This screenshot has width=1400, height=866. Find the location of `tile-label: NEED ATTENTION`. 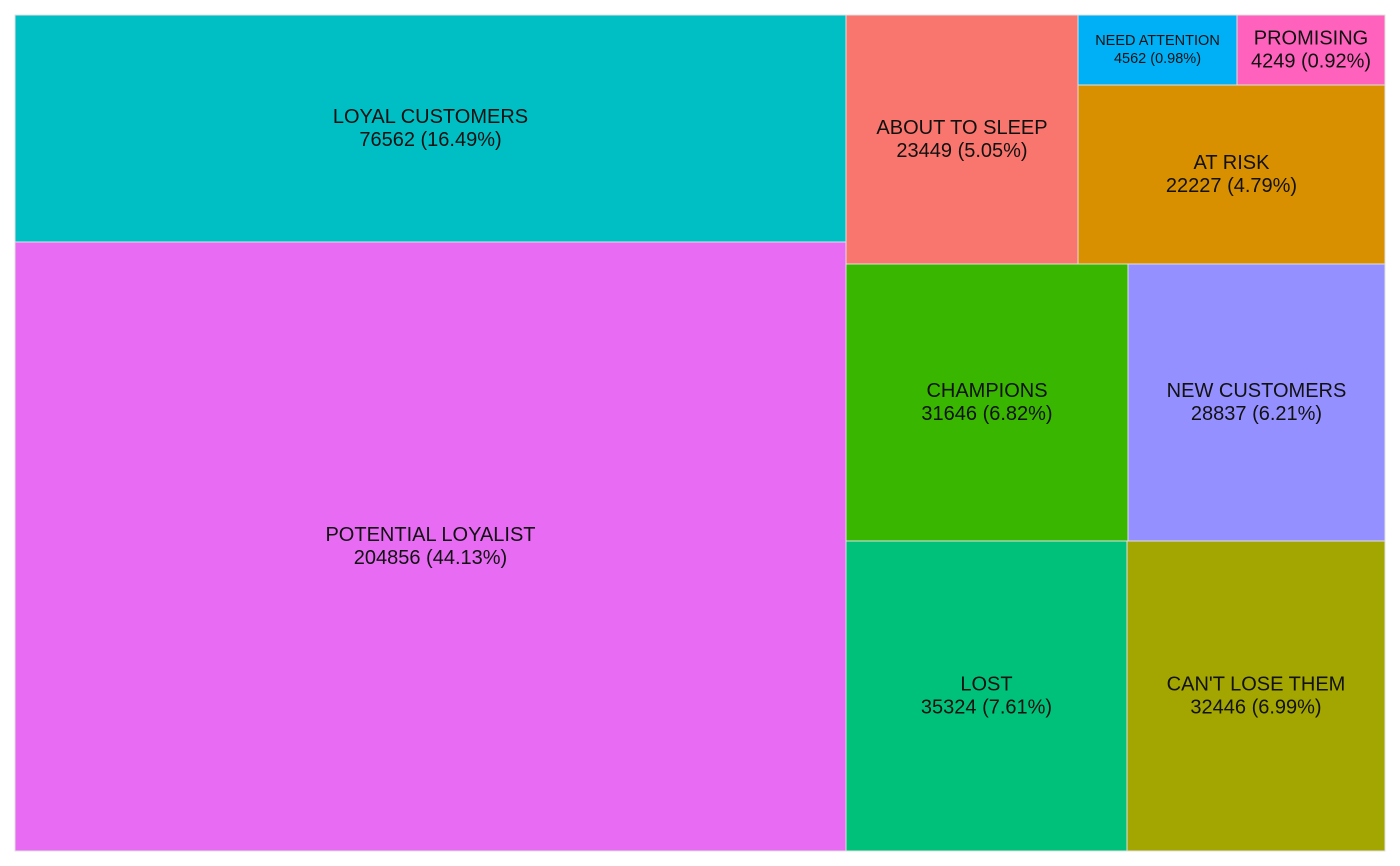

tile-label: NEED ATTENTION is located at coordinates (1157, 41).